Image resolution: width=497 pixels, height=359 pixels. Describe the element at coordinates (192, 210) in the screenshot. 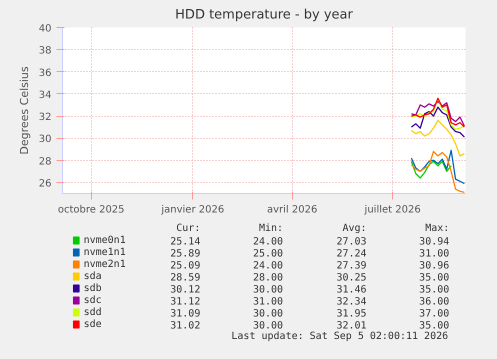

I see `x-tick-label: janvier 2026` at that location.